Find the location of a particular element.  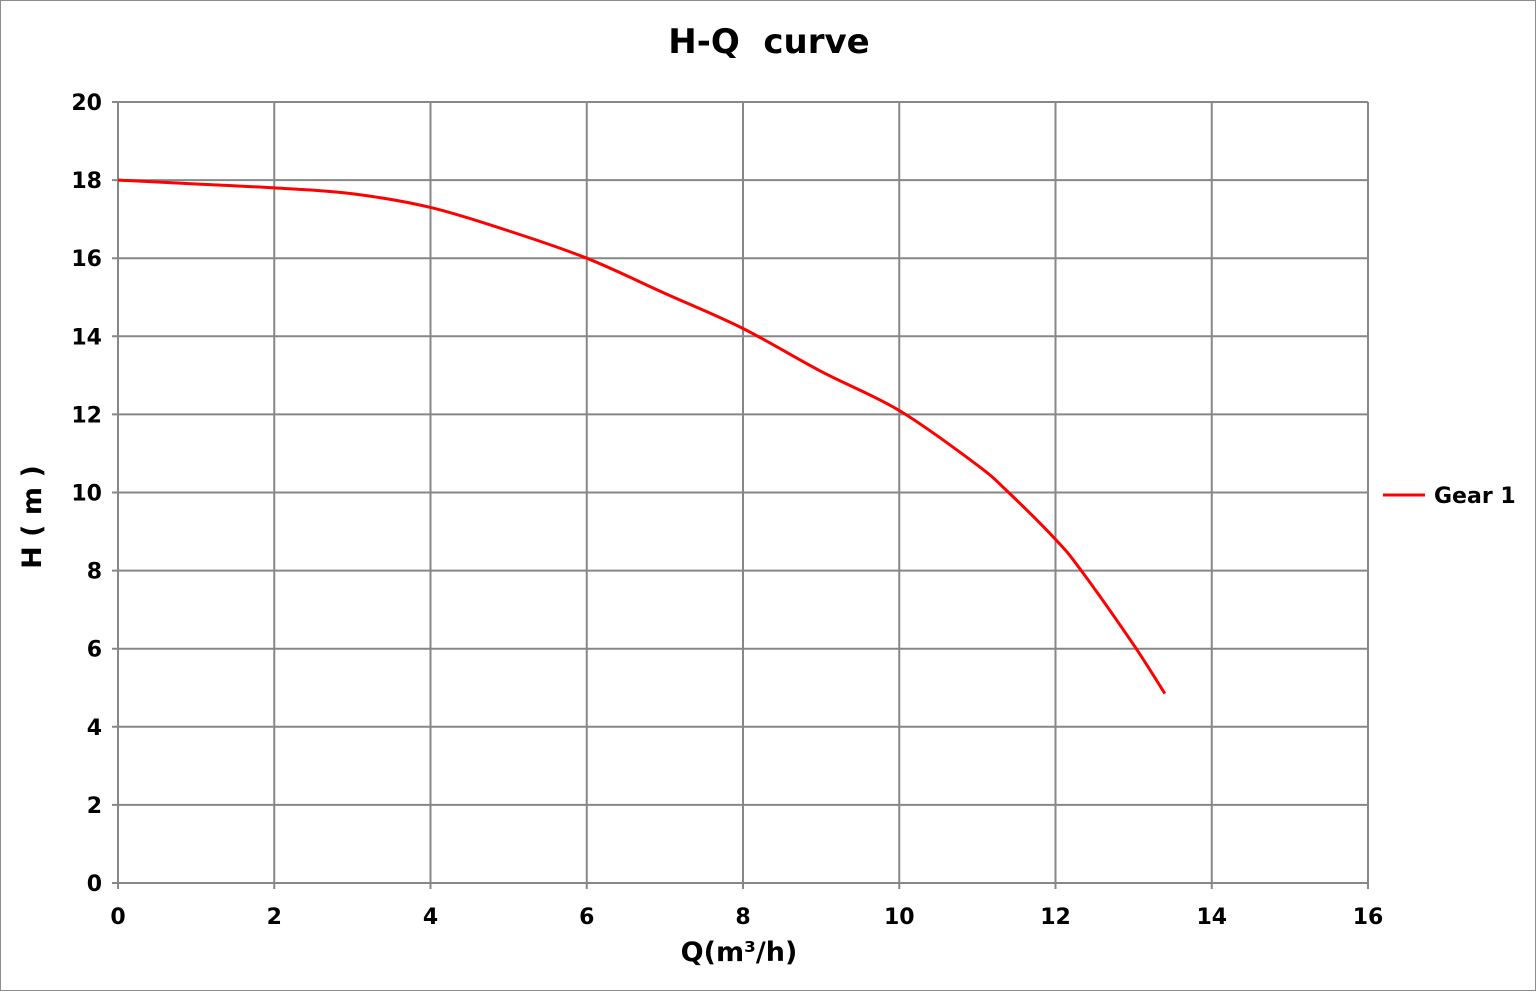

y-tick-label: 2 is located at coordinates (94, 806).